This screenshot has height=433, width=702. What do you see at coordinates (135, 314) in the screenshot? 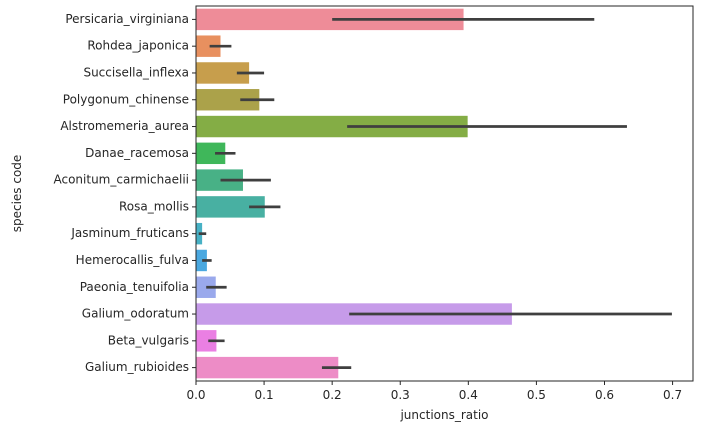
I see `y-tick-label: Galium_odoratum` at bounding box center [135, 314].